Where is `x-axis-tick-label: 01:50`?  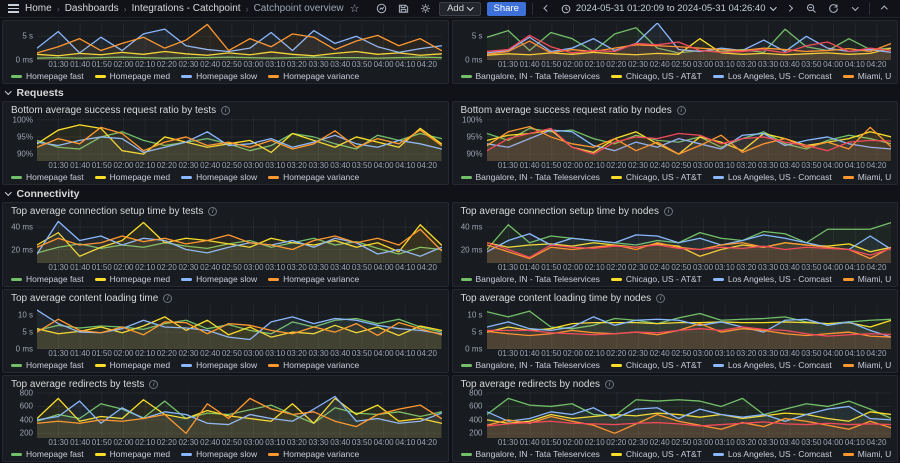
x-axis-tick-label: 01:50 is located at coordinates (101, 64).